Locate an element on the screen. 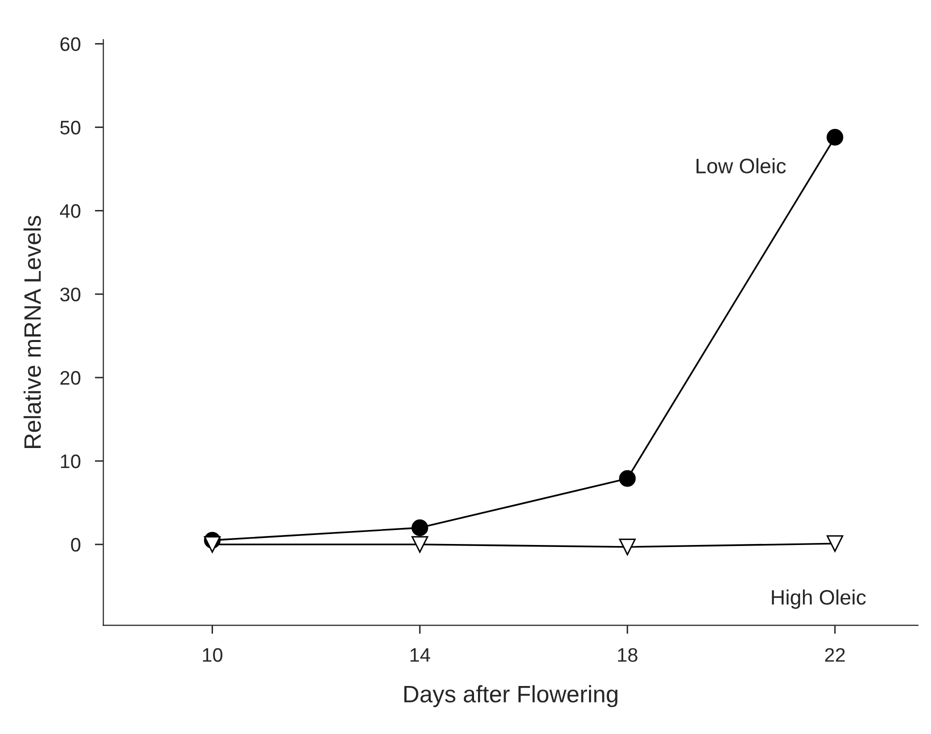 This screenshot has height=734, width=931. y-tick-label: 40 is located at coordinates (70, 211).